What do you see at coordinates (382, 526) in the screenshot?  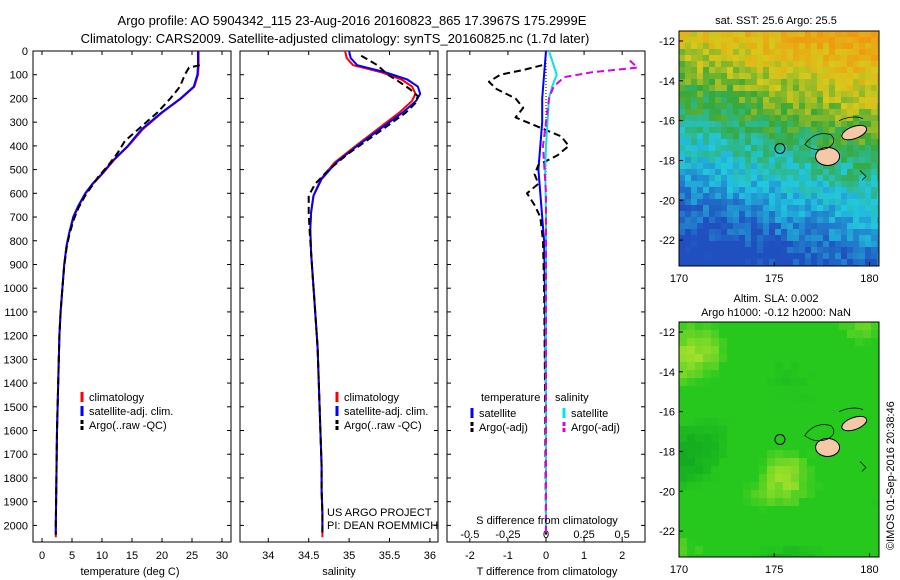 I see `pi-label: PI: DEAN ROEMMICH` at bounding box center [382, 526].